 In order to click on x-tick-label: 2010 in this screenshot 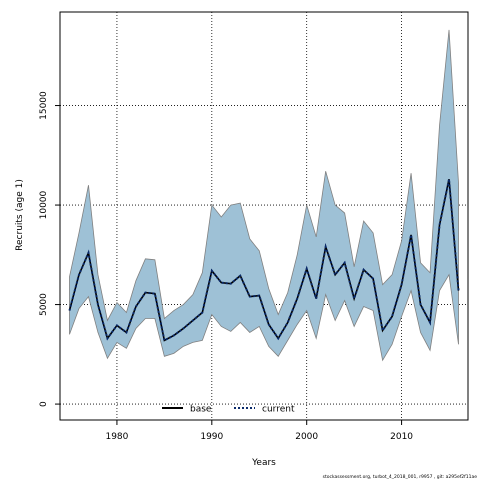, I will do `click(401, 437)`.